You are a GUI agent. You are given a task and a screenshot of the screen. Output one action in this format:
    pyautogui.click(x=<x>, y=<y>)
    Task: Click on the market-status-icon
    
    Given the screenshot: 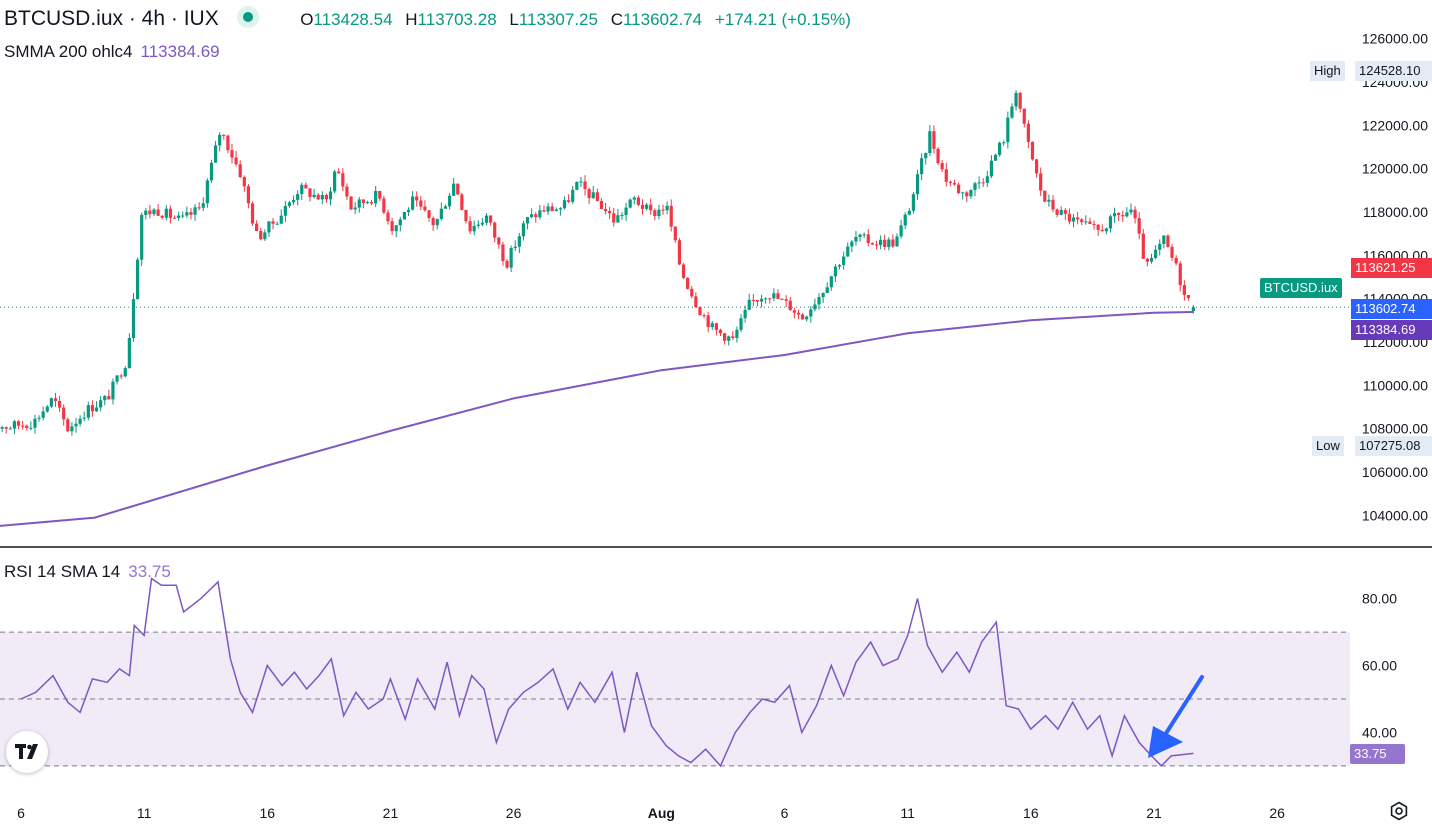 What is the action you would take?
    pyautogui.click(x=248, y=17)
    